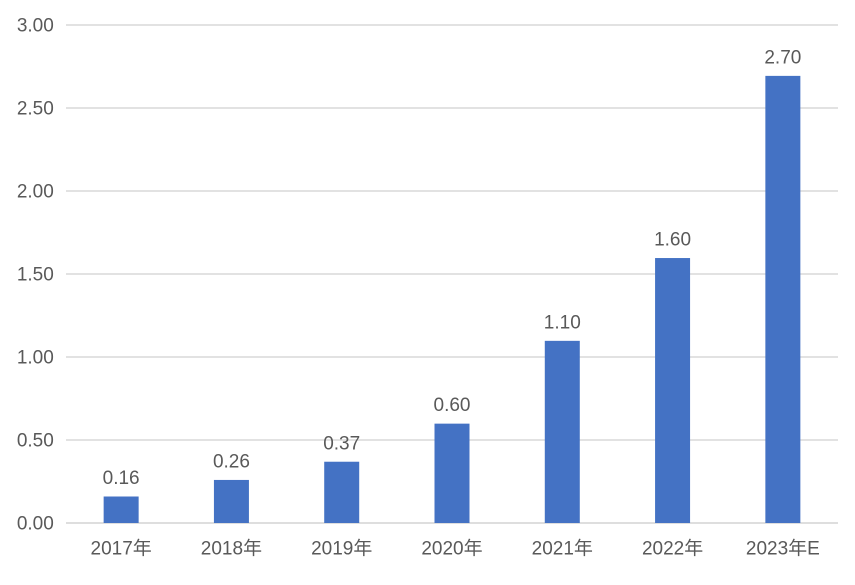 This screenshot has width=855, height=585. I want to click on svg-text: 0.00, so click(35, 524).